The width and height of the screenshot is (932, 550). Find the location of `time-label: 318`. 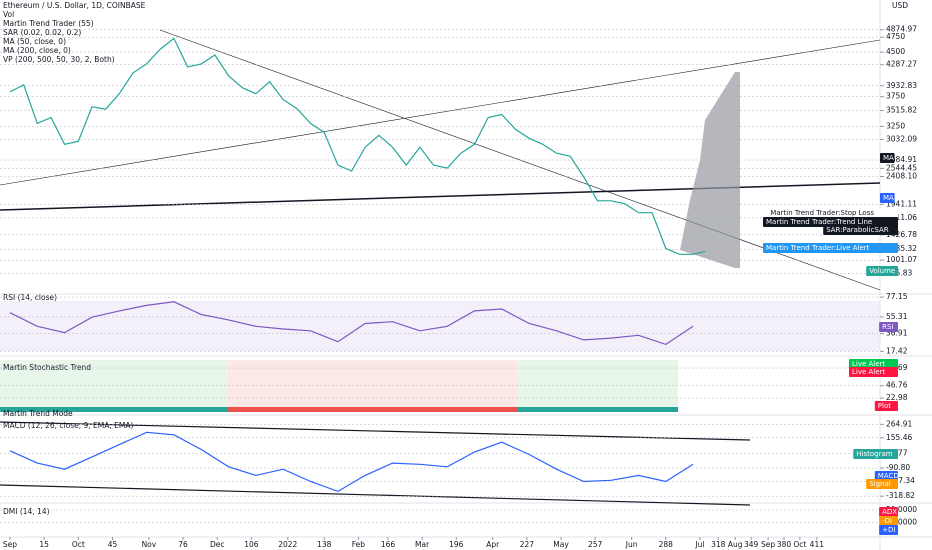

time-label: 318 is located at coordinates (718, 544).